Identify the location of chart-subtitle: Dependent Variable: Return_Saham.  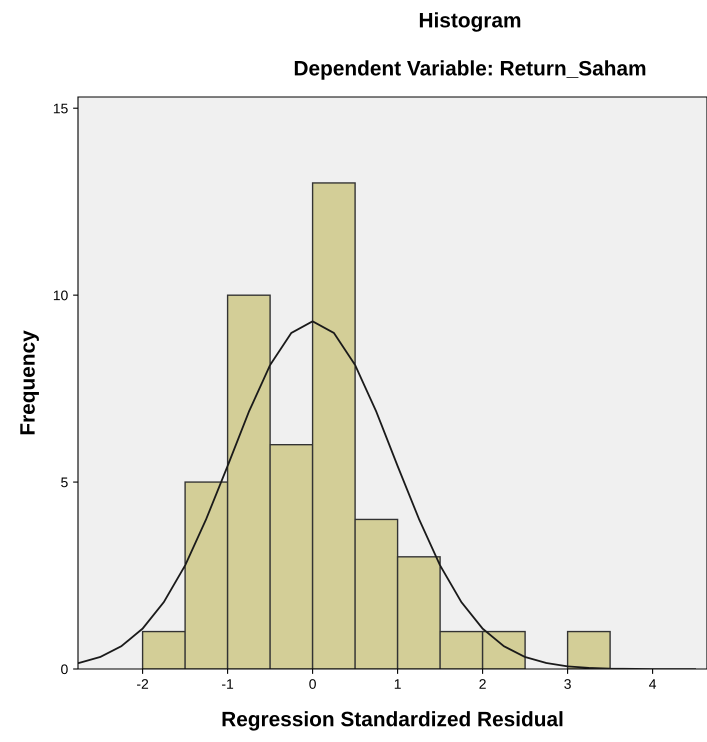
(470, 70).